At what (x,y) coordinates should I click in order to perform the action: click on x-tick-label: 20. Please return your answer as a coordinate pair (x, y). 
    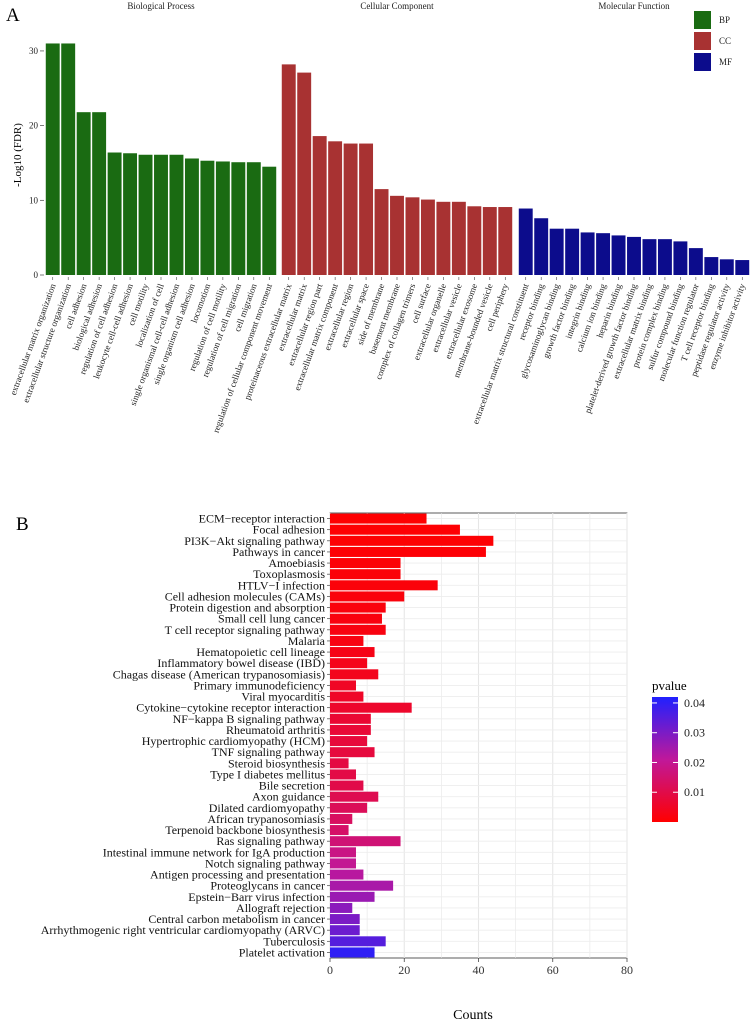
    Looking at the image, I should click on (404, 970).